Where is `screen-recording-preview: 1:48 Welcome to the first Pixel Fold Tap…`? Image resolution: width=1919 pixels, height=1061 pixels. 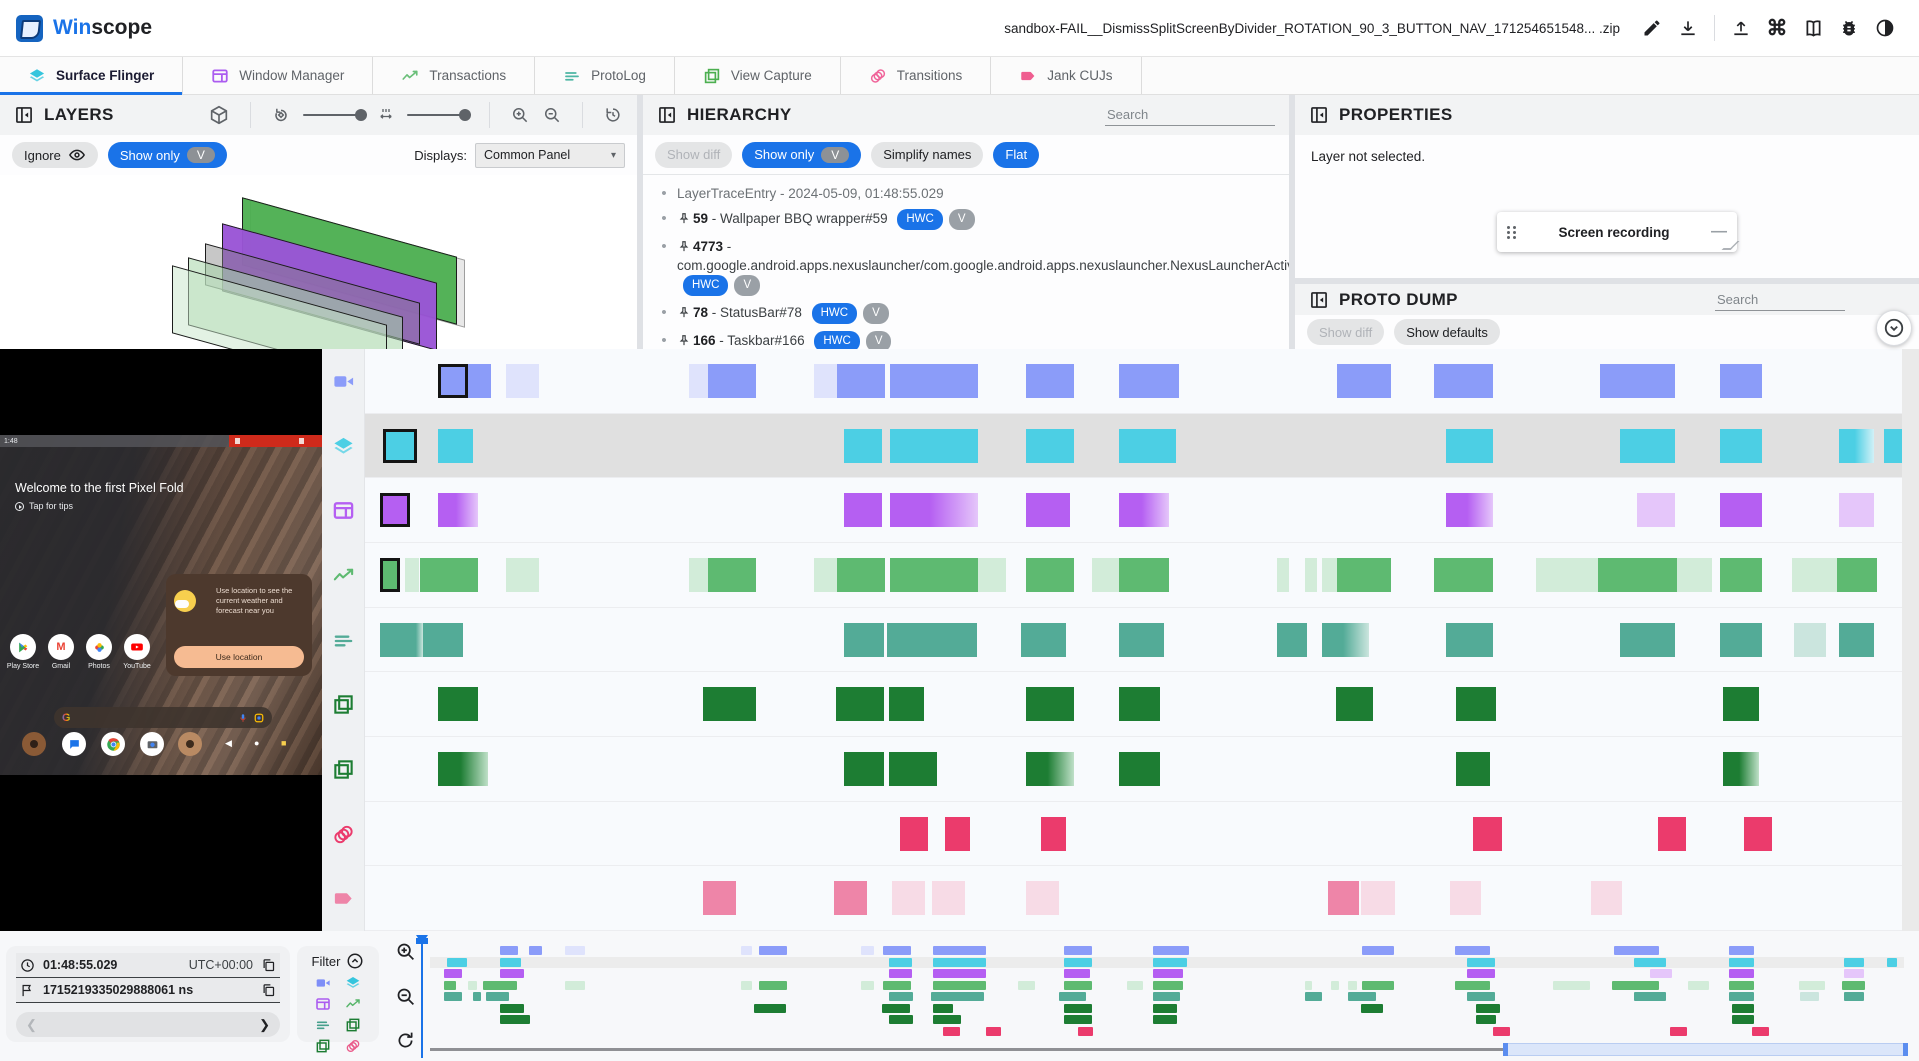
screen-recording-preview: 1:48 Welcome to the first Pixel Fold Tap… is located at coordinates (161, 640).